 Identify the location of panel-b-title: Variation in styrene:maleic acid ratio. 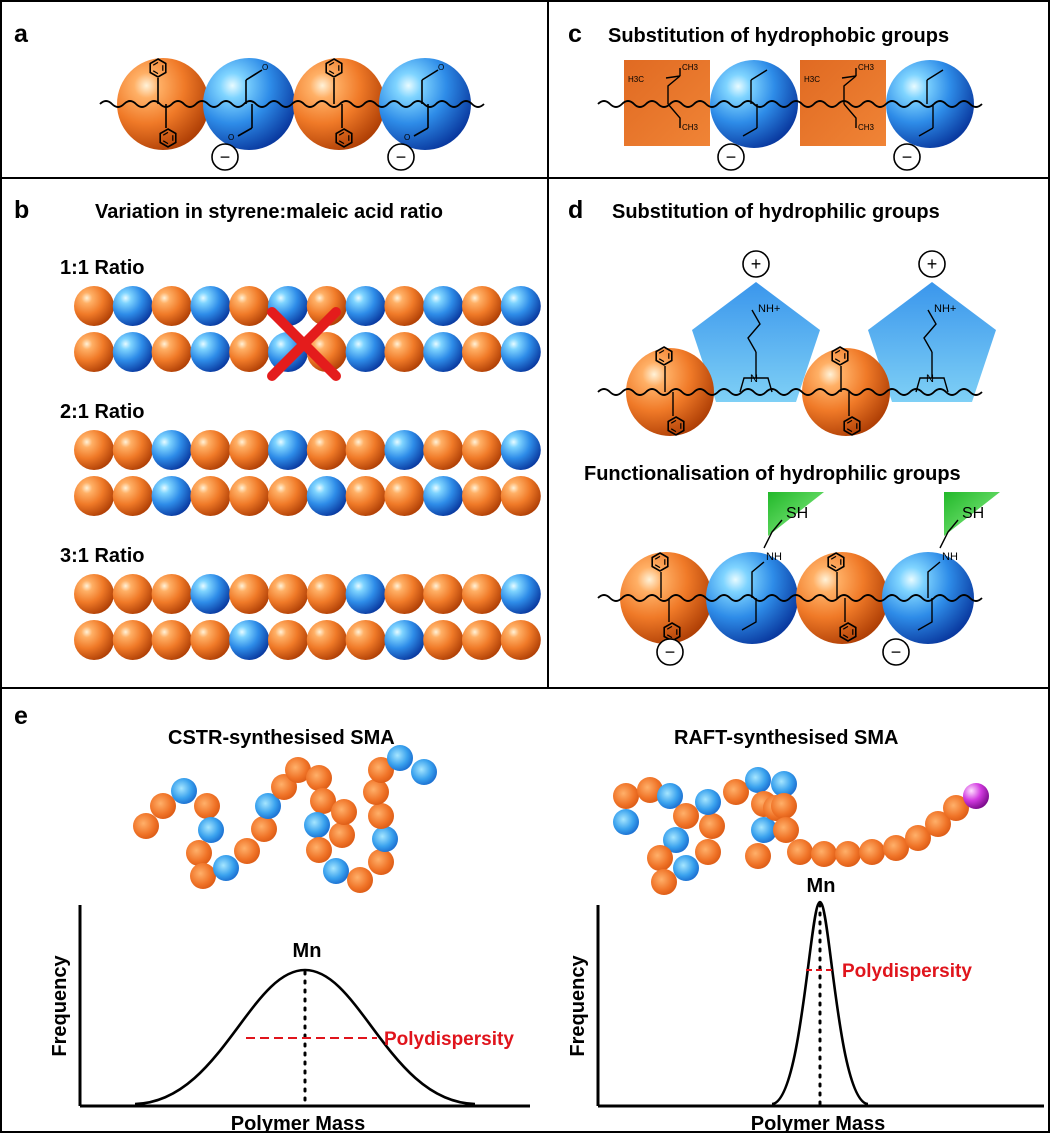
(269, 212).